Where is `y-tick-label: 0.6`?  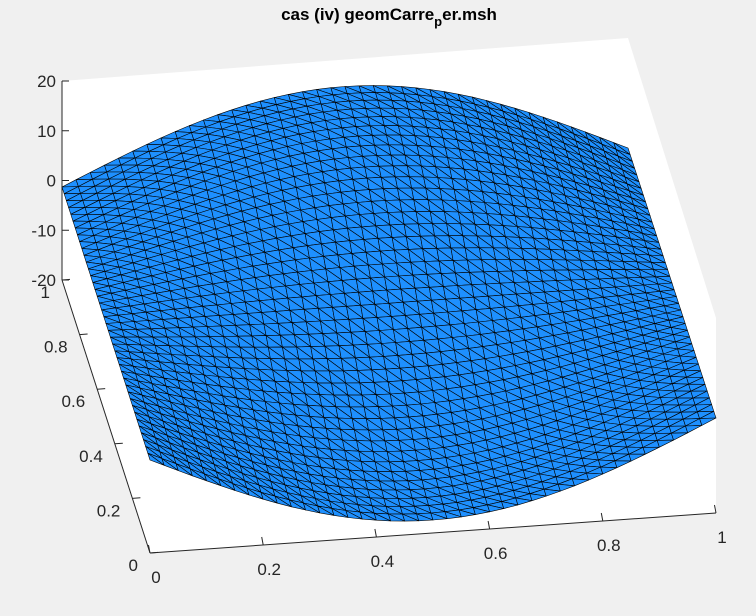 y-tick-label: 0.6 is located at coordinates (74, 401).